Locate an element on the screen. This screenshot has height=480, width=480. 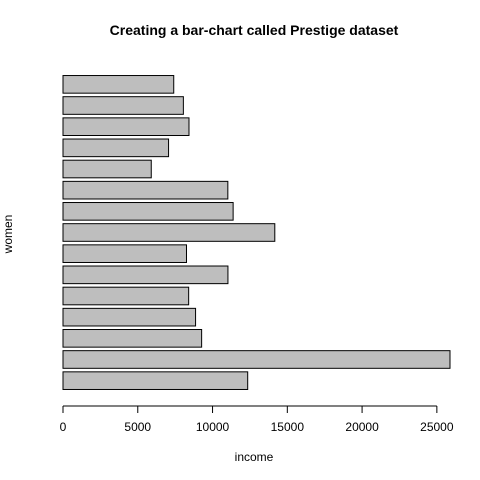
x-tick-label-4: 20000 is located at coordinates (362, 427).